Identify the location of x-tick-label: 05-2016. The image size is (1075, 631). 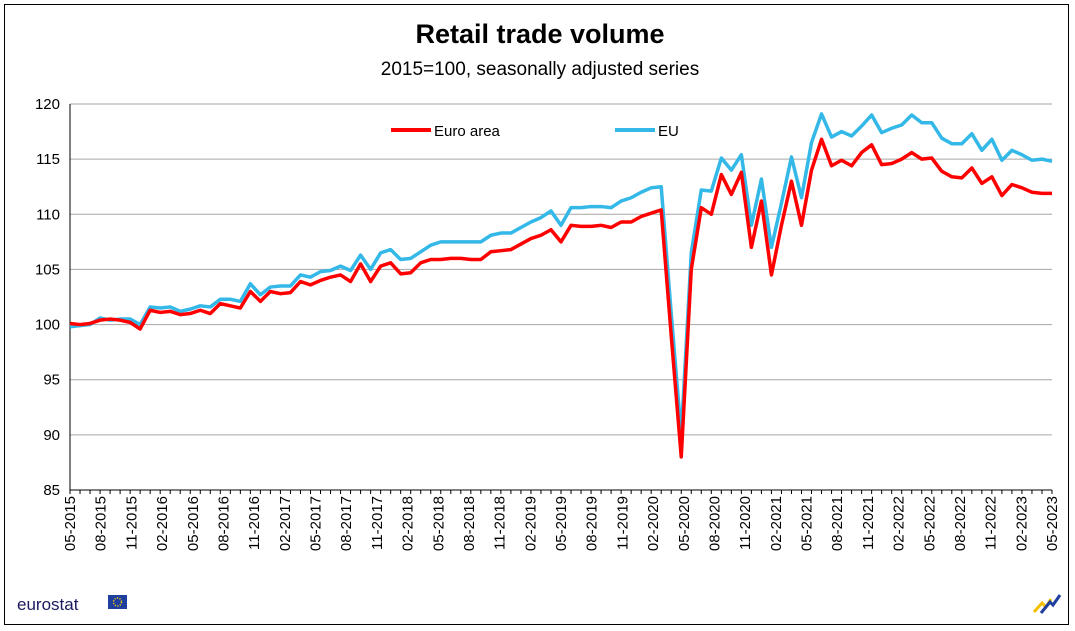
(193, 523).